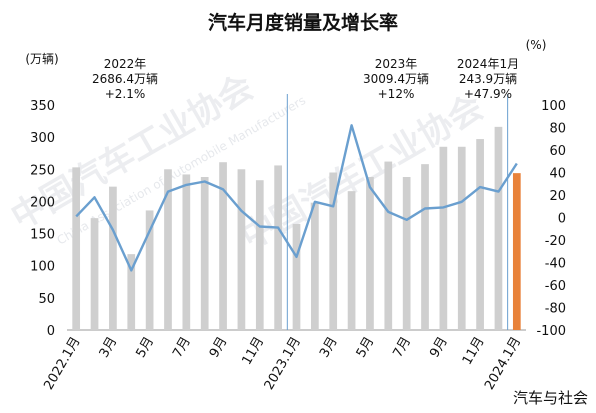 This screenshot has height=413, width=596. What do you see at coordinates (553, 106) in the screenshot?
I see `y-right-tick-10: 100` at bounding box center [553, 106].